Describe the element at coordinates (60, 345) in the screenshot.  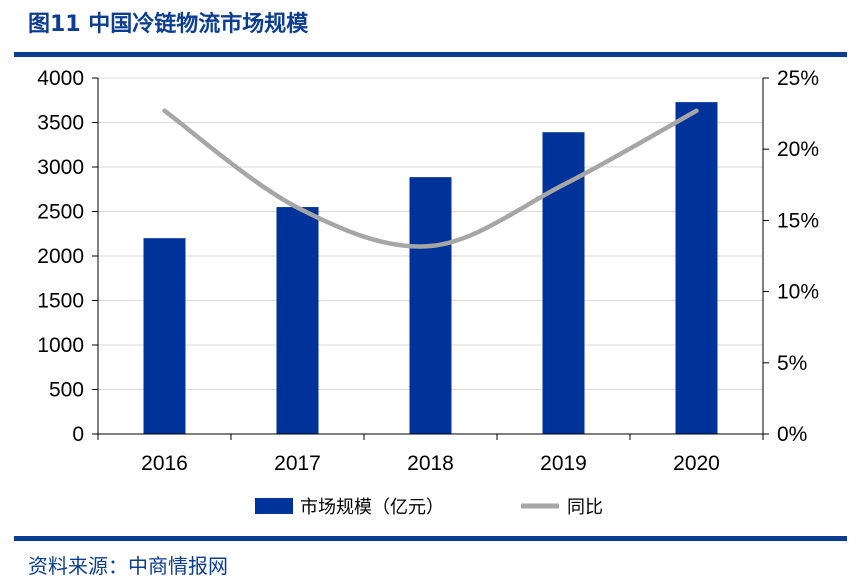
I see `left-axis-tick-label: 1000` at that location.